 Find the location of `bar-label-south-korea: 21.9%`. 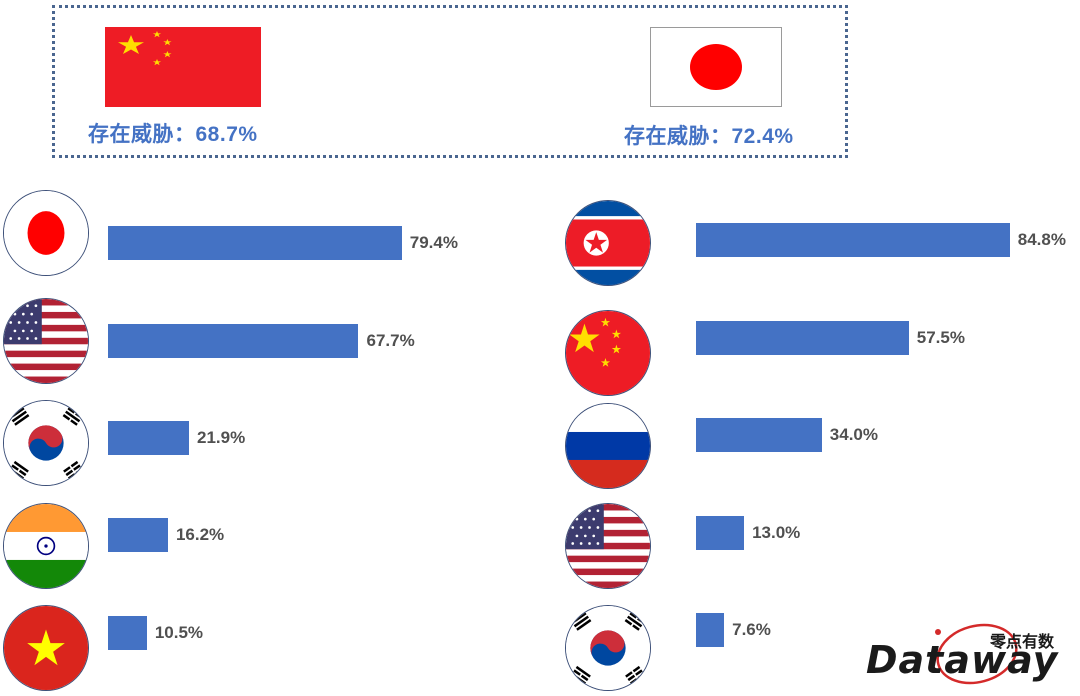

bar-label-south-korea: 21.9% is located at coordinates (221, 437).